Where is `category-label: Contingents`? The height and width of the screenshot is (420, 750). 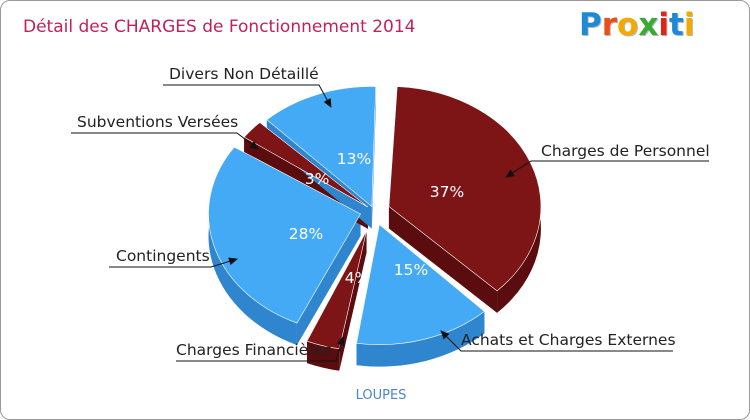
category-label: Contingents is located at coordinates (163, 256).